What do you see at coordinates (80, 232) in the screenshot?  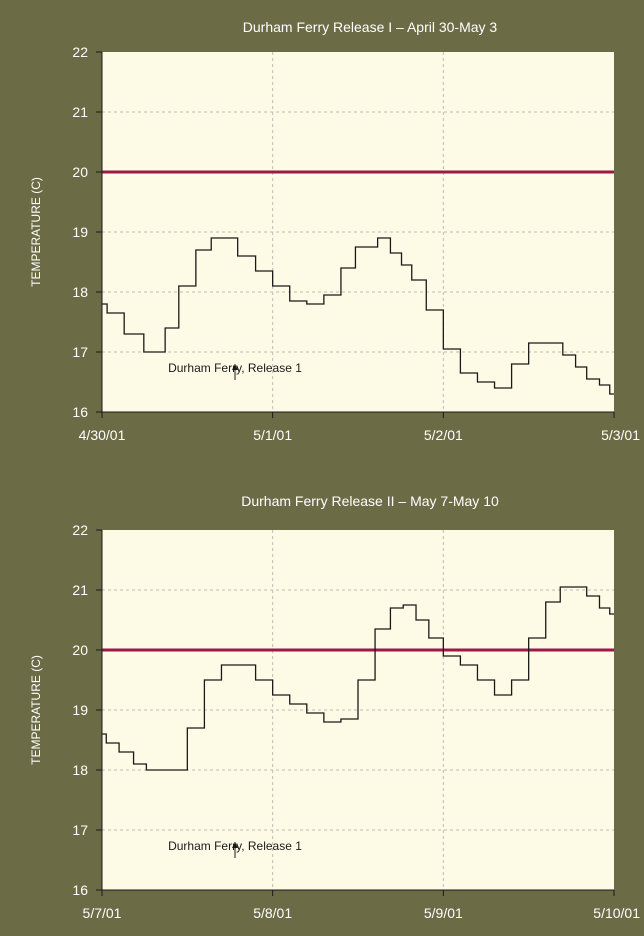 I see `chart-1-ytick-19: 19` at bounding box center [80, 232].